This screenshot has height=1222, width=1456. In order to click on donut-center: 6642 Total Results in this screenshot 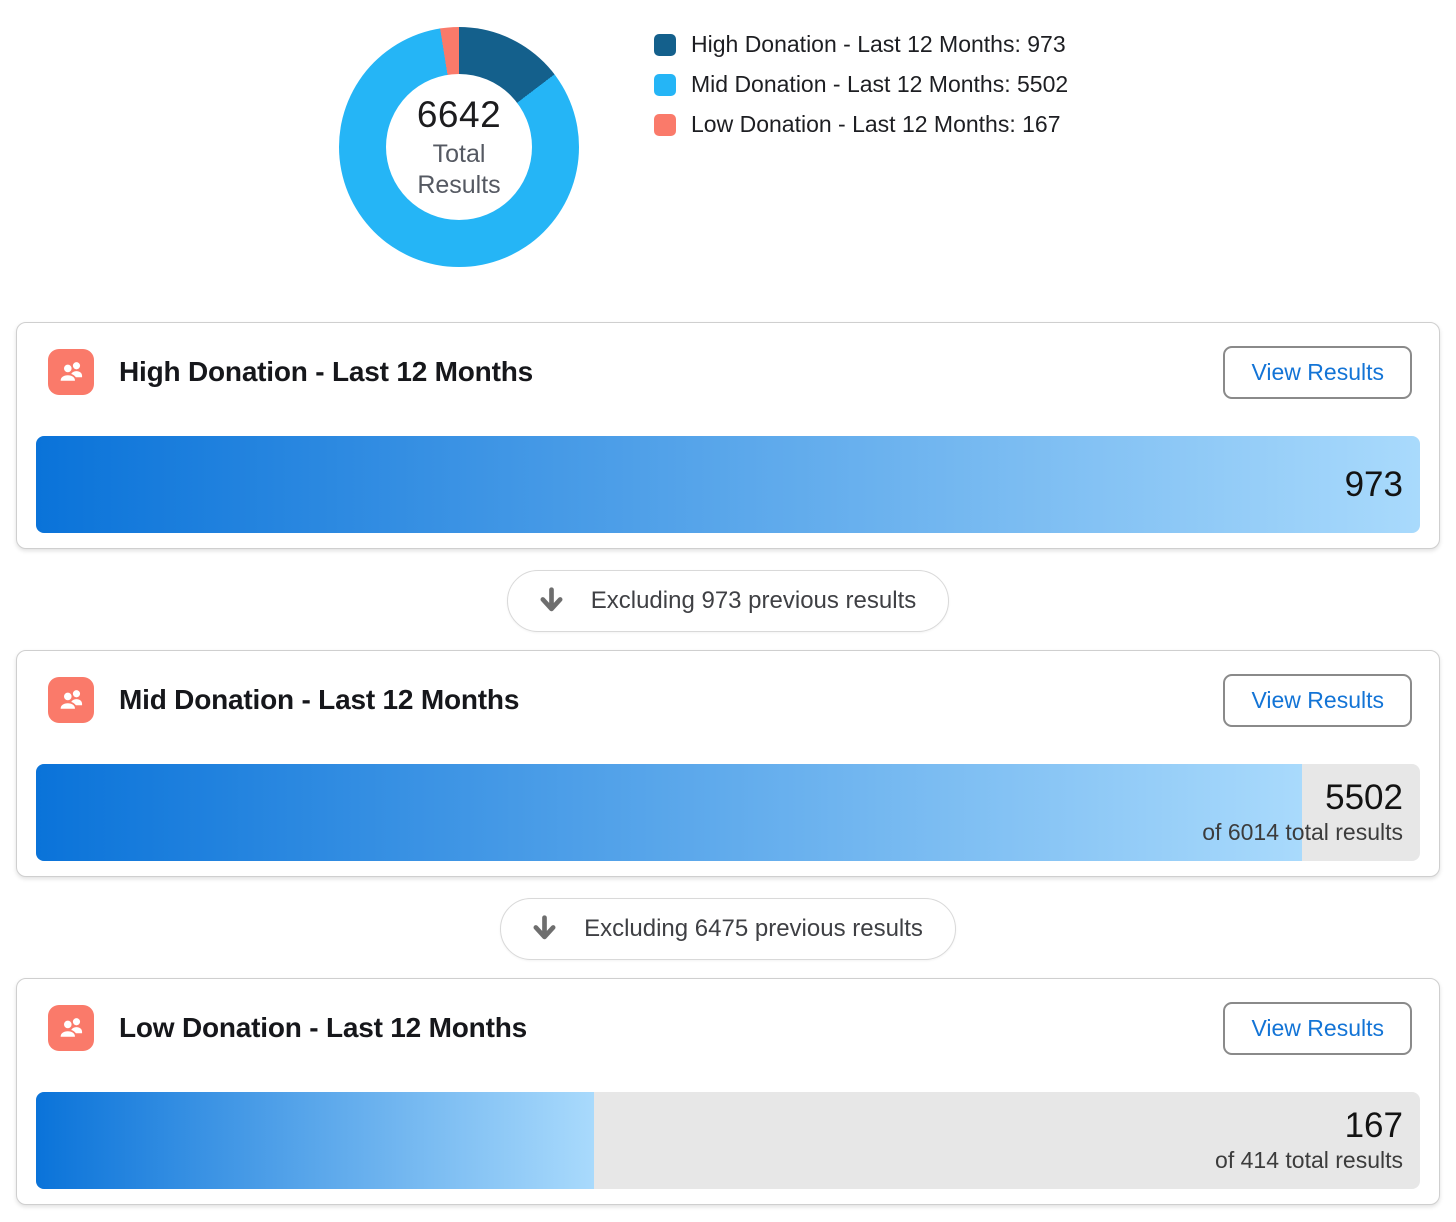, I will do `click(459, 147)`.